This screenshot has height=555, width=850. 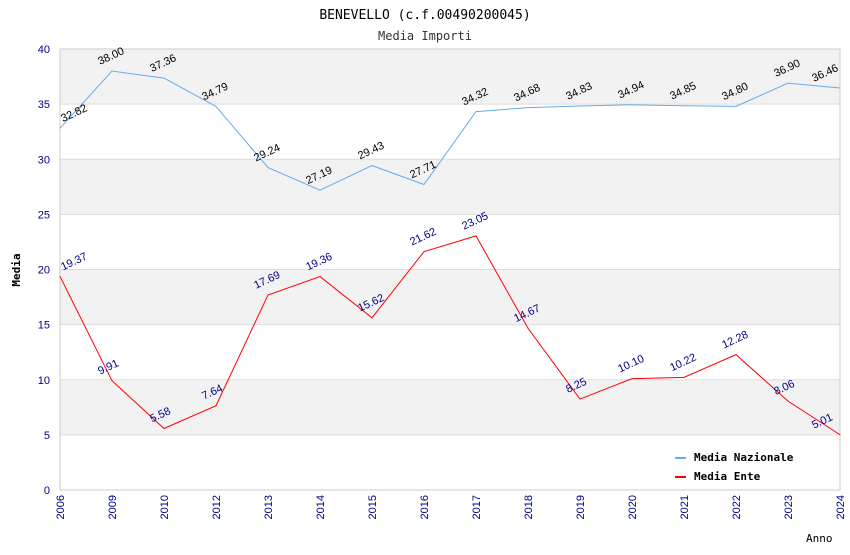 I want to click on x-tick-label: 2017, so click(x=477, y=507).